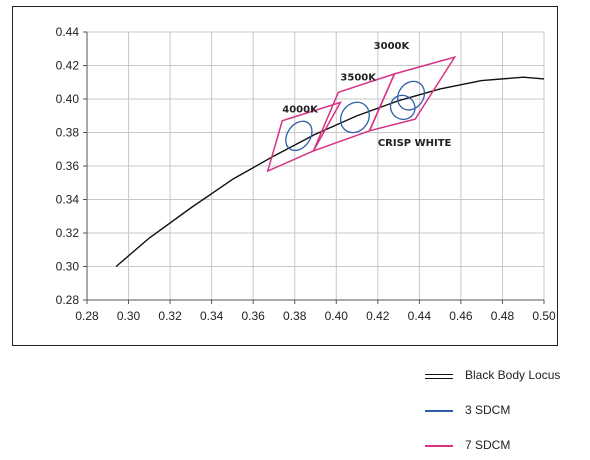  I want to click on legend-item-3-sdcm: 3 SDCM, so click(507, 411).